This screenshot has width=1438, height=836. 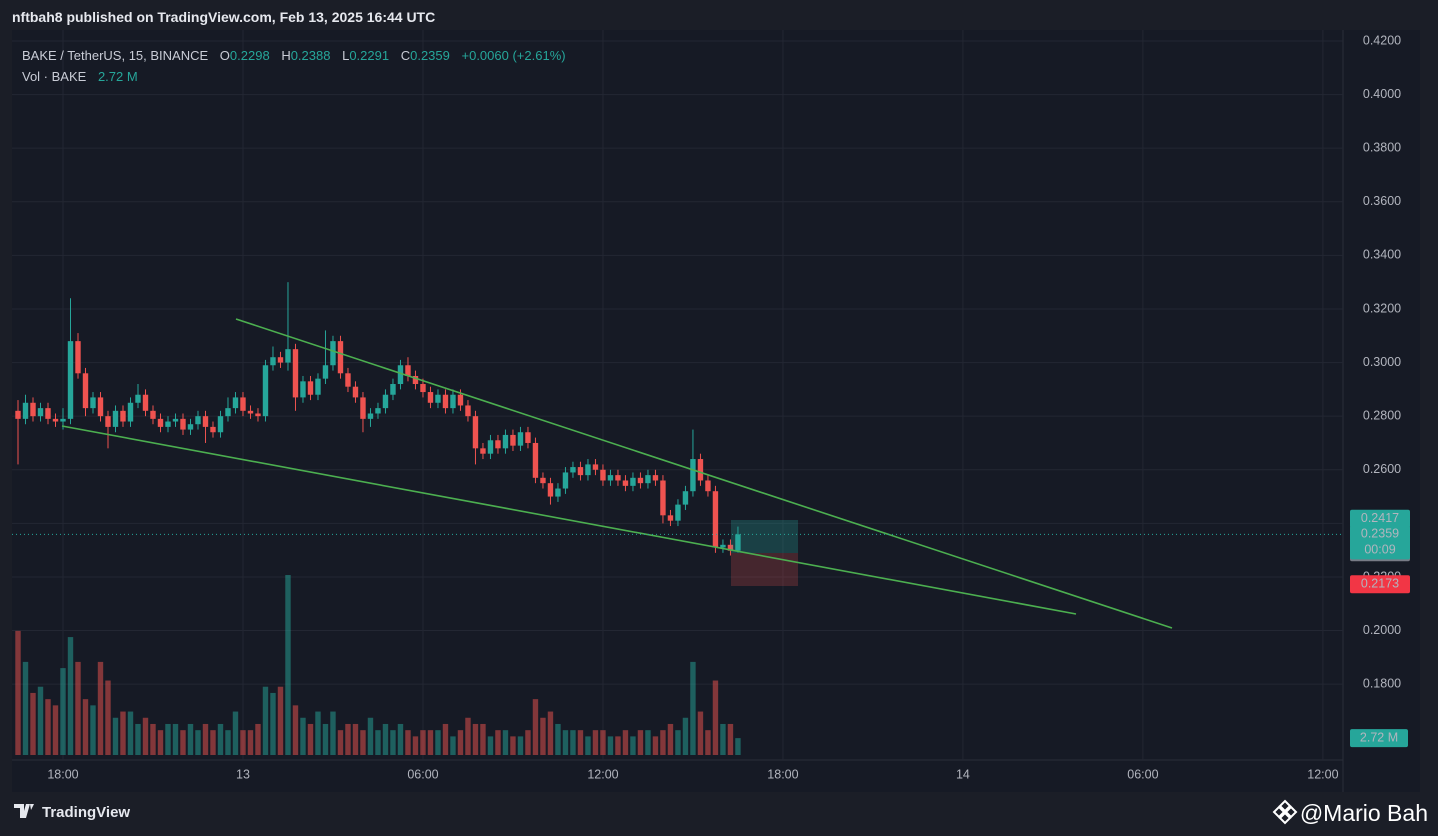 I want to click on x-tick-label: 18:00, so click(x=782, y=774).